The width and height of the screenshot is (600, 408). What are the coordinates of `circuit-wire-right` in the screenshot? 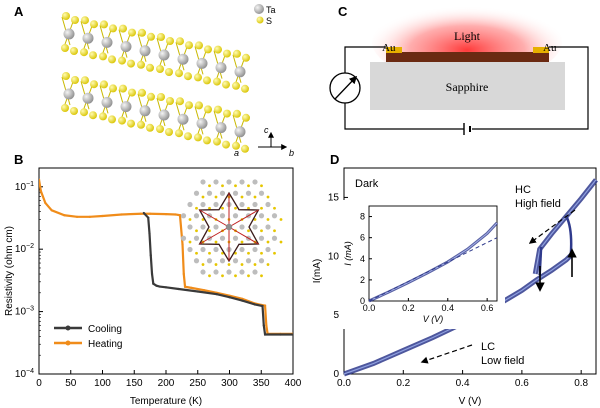 It's located at (530, 88).